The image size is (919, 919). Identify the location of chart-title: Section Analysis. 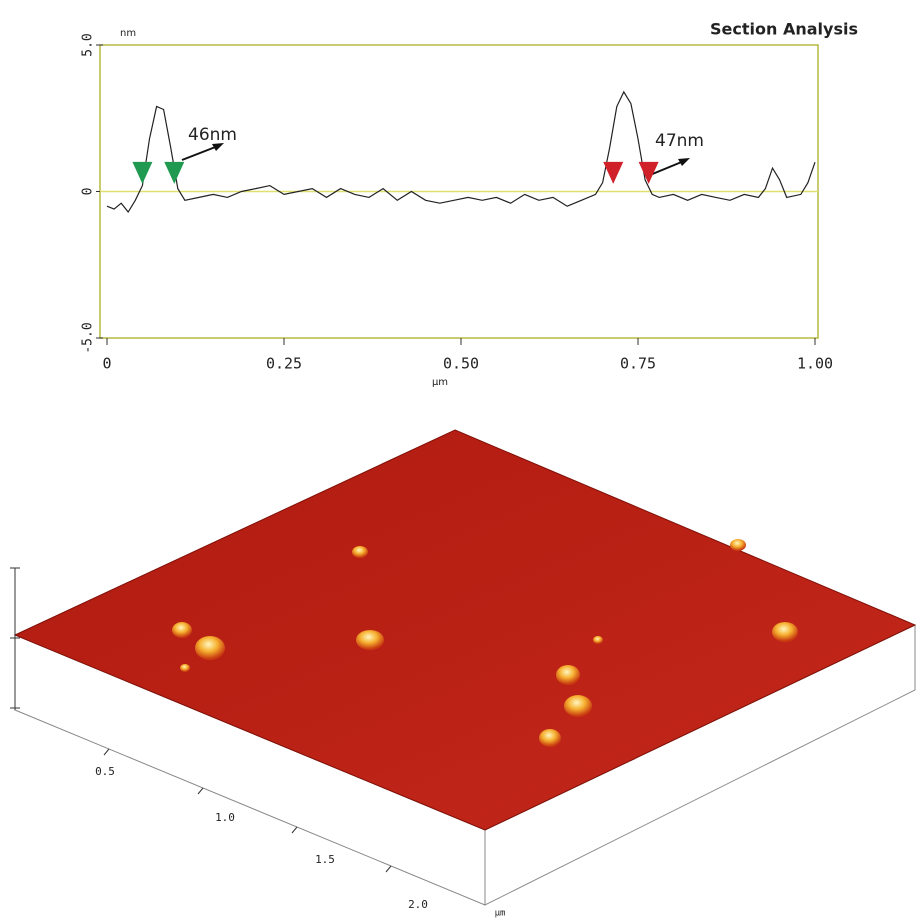
(784, 29).